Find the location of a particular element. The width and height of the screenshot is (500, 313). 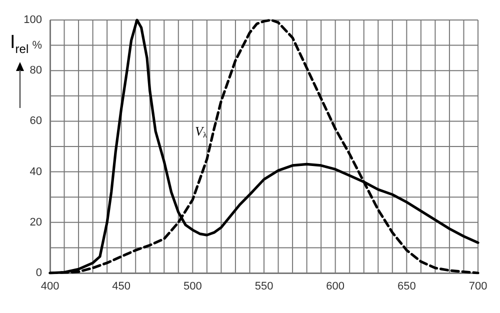

y-tick-label: 40 is located at coordinates (36, 172).